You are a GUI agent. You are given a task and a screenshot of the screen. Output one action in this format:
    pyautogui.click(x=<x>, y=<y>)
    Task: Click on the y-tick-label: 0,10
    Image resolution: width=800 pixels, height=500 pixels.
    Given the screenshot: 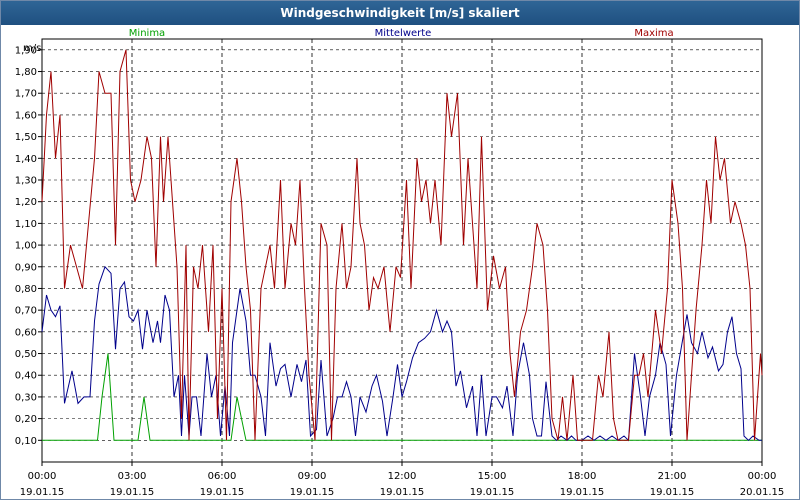 What is the action you would take?
    pyautogui.click(x=26, y=441)
    